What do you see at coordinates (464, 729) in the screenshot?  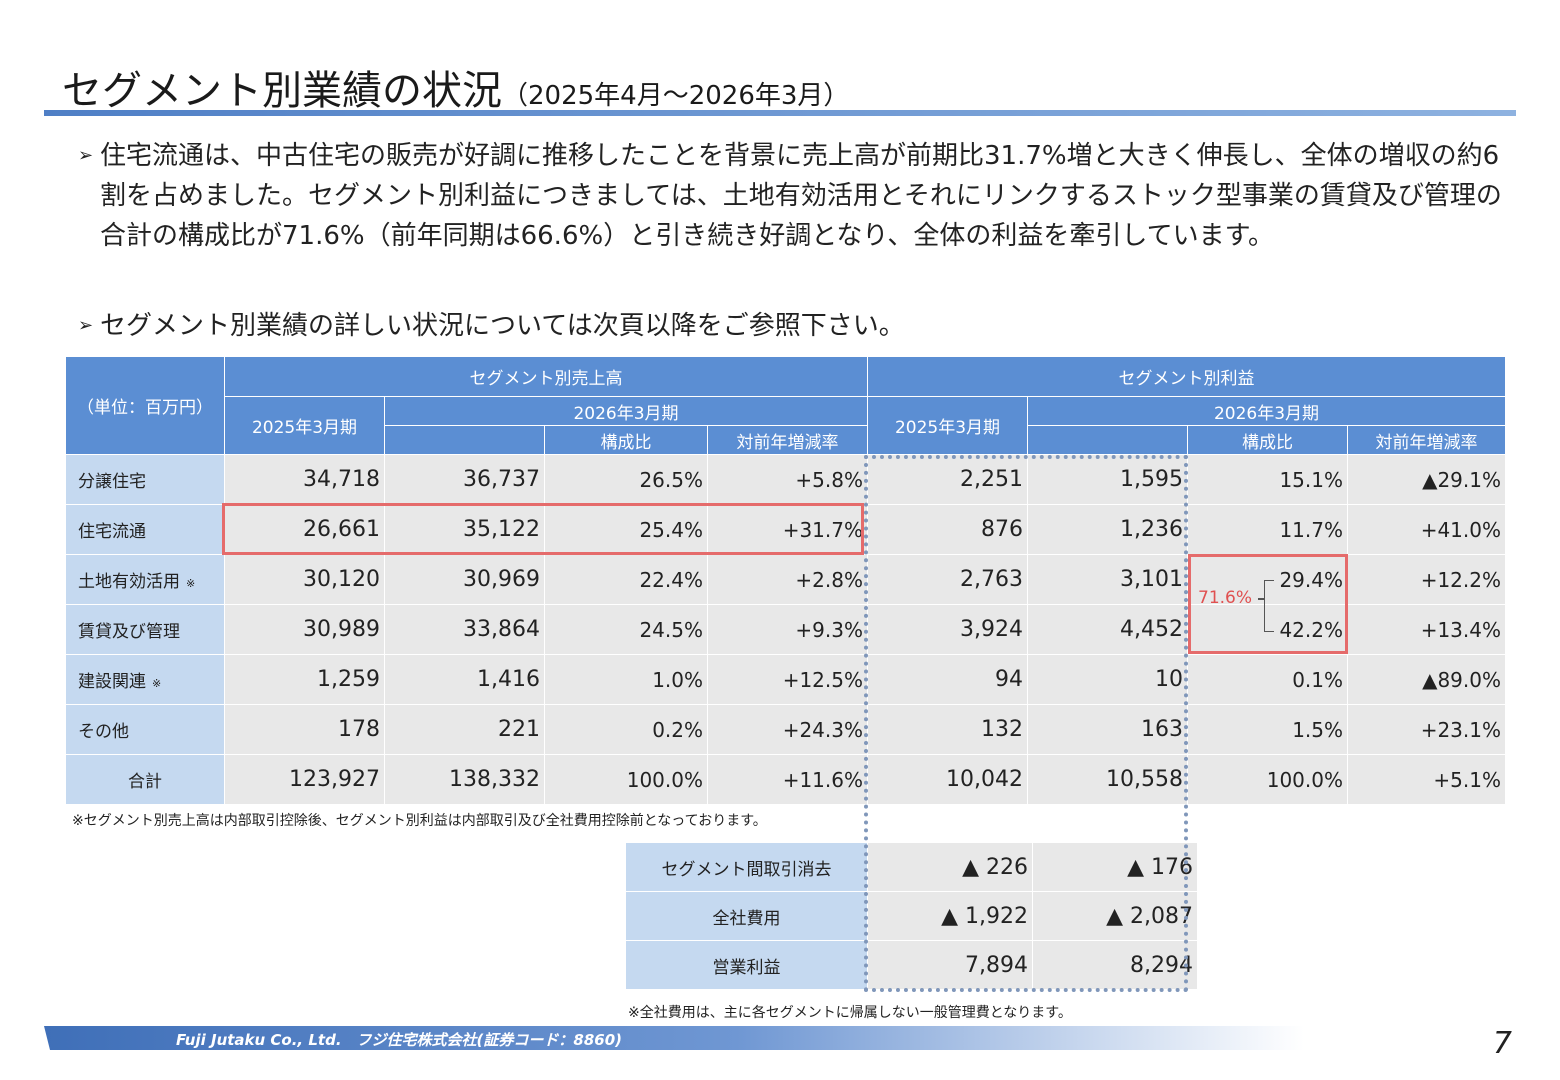 I see `sales-fy2026-cell: 221` at bounding box center [464, 729].